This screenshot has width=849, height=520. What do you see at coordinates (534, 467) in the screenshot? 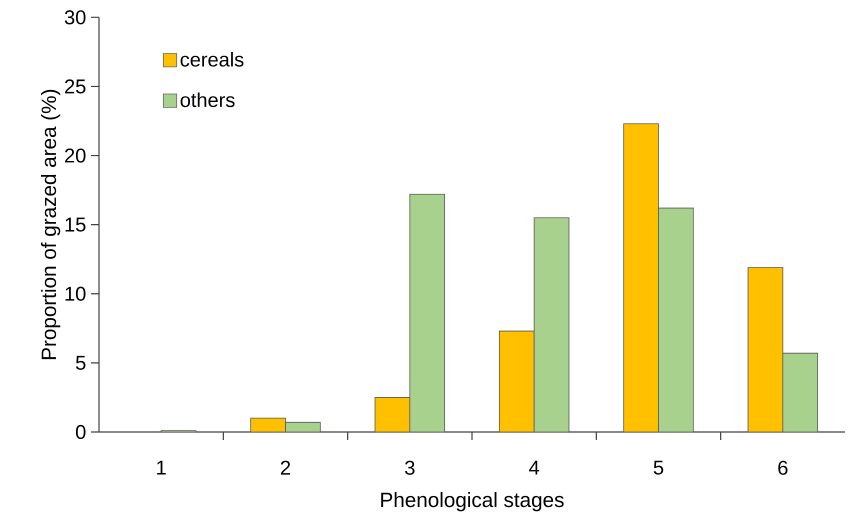
I see `x-tick-label: 4` at bounding box center [534, 467].